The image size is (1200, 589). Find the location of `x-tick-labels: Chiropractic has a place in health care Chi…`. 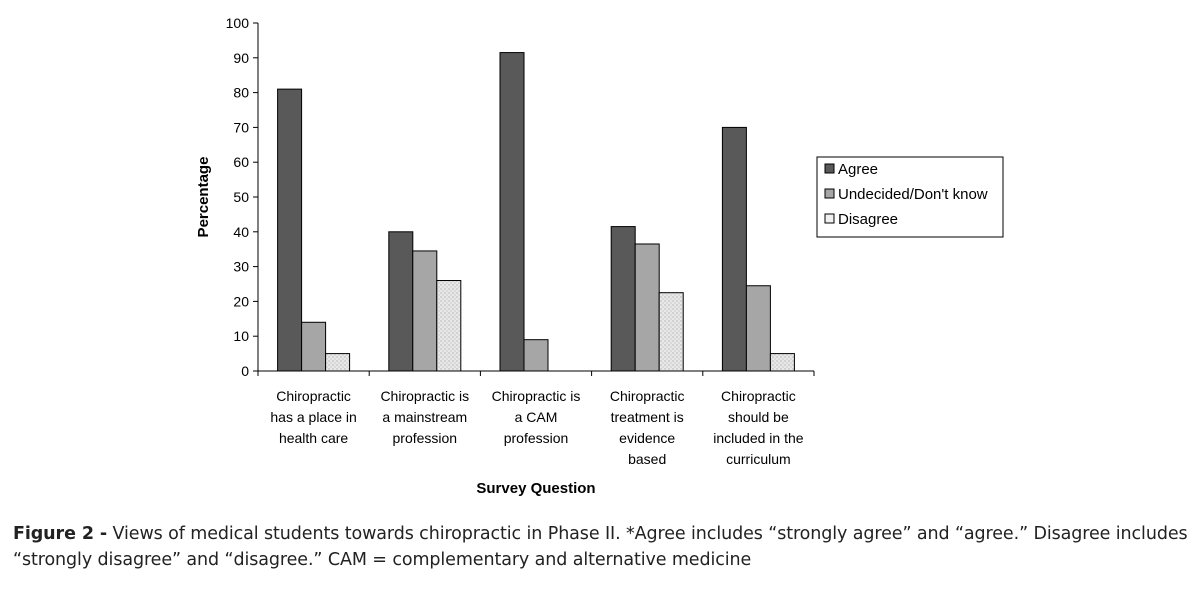

x-tick-labels: Chiropractic has a place in health care Chi… is located at coordinates (536, 427).